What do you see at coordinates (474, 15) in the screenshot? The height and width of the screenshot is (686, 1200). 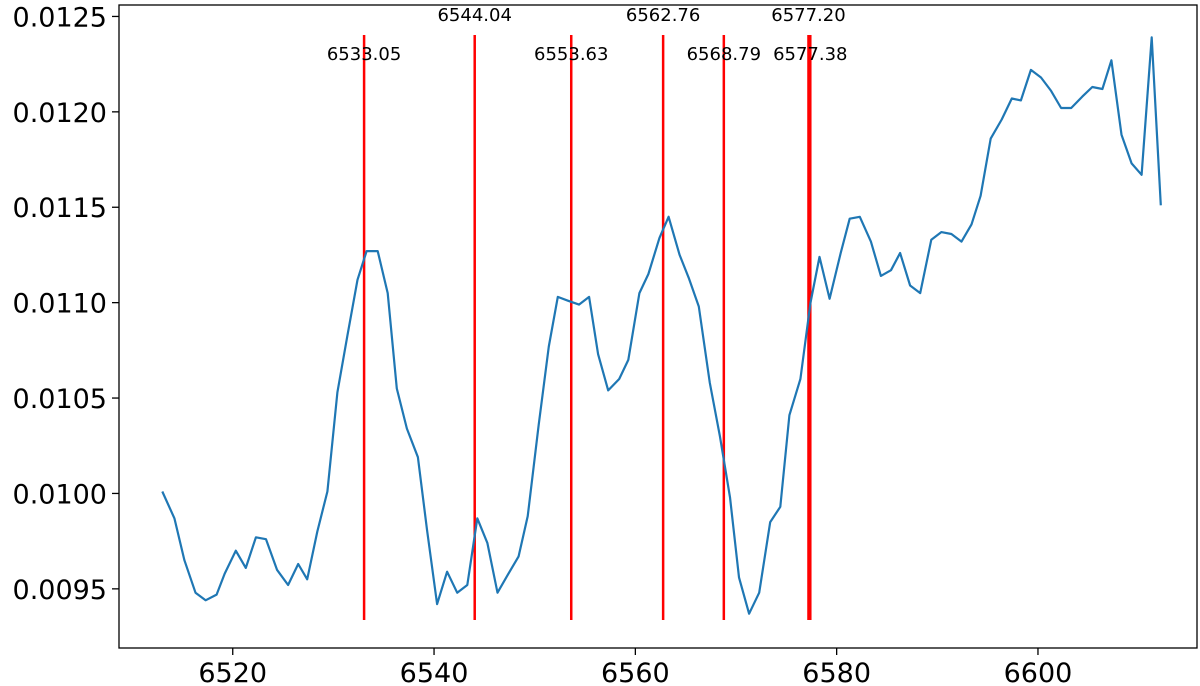 I see `marker-label: 6544.04` at bounding box center [474, 15].